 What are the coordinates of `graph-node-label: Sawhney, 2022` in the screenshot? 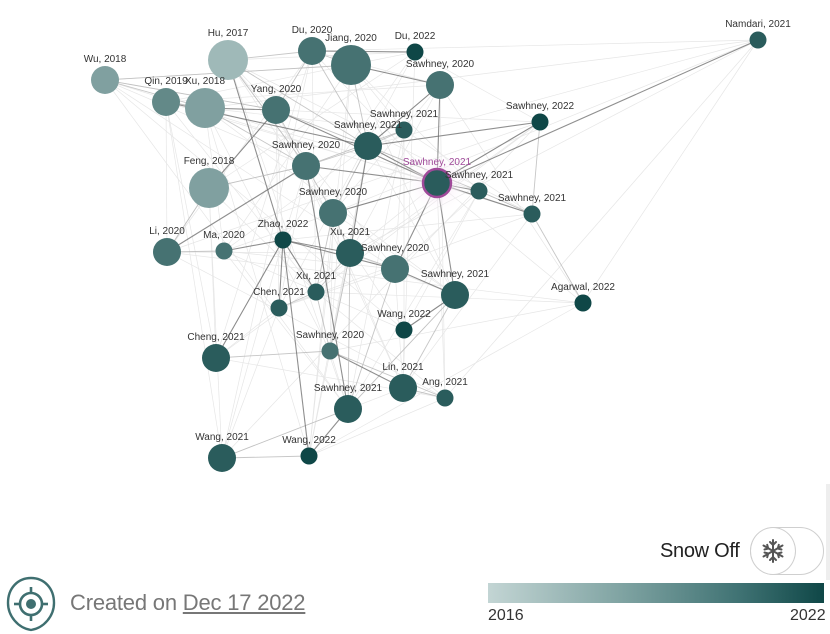 It's located at (540, 106).